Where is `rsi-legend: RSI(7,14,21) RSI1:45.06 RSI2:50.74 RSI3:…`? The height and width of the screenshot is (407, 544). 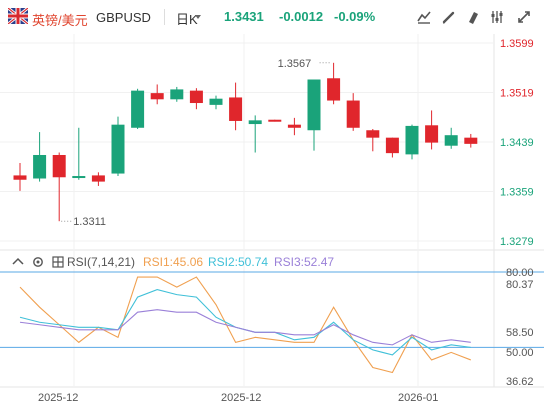
rsi-legend: RSI(7,14,21) RSI1:45.06 RSI2:50.74 RSI3:… is located at coordinates (210, 262).